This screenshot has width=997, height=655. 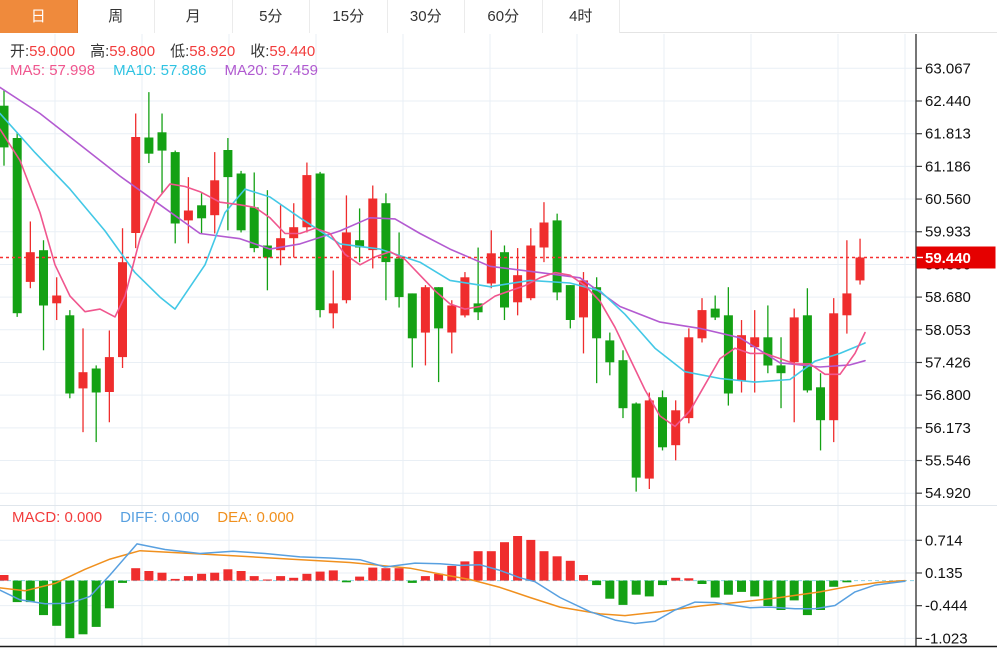 What do you see at coordinates (194, 16) in the screenshot?
I see `tab-month: 月` at bounding box center [194, 16].